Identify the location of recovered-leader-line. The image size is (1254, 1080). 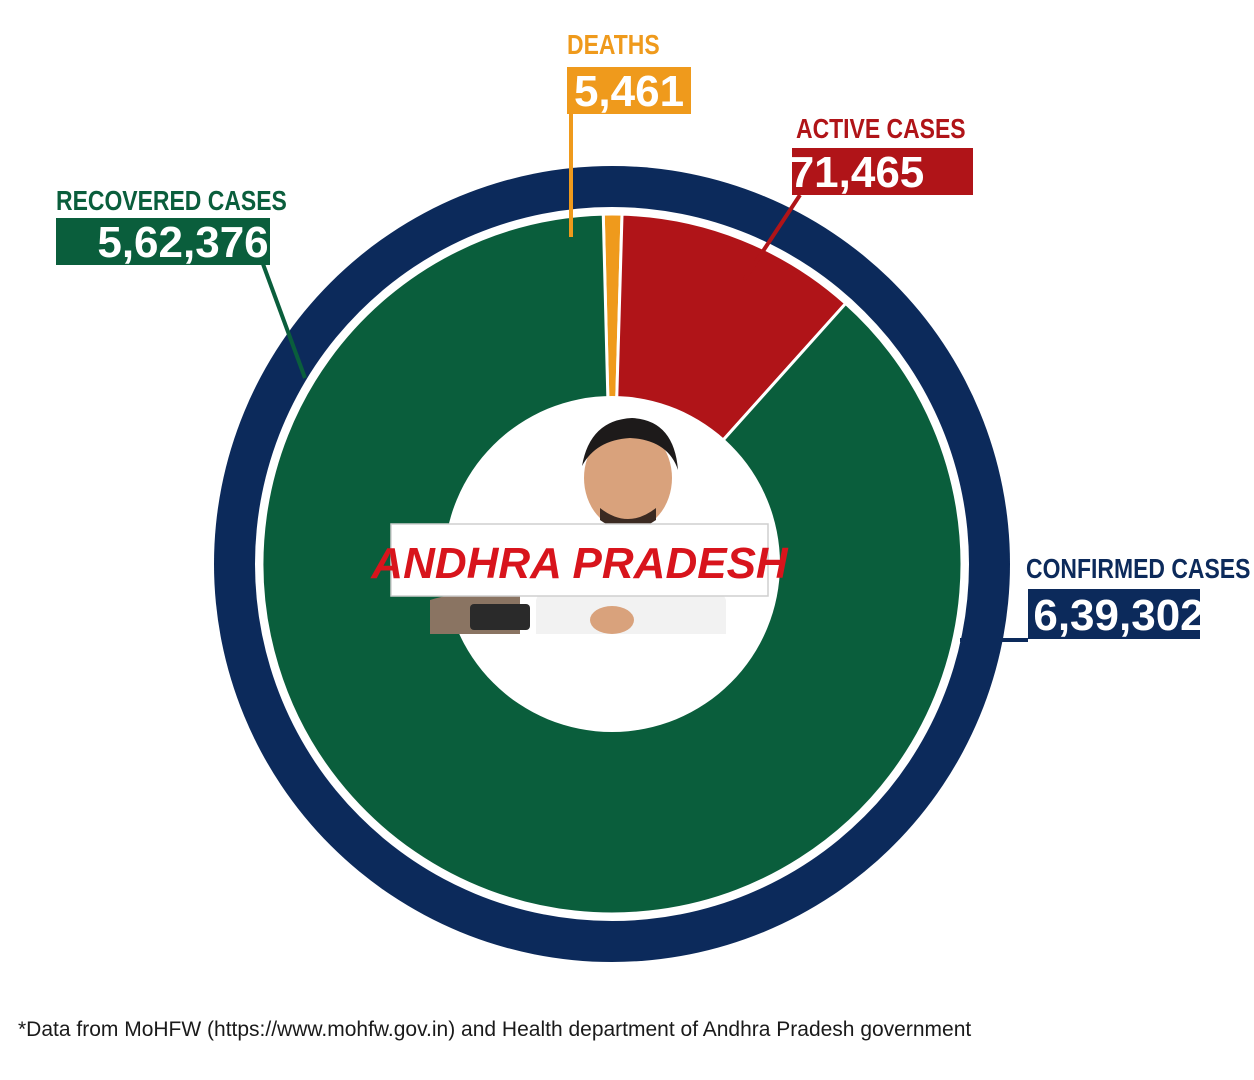
(284, 321).